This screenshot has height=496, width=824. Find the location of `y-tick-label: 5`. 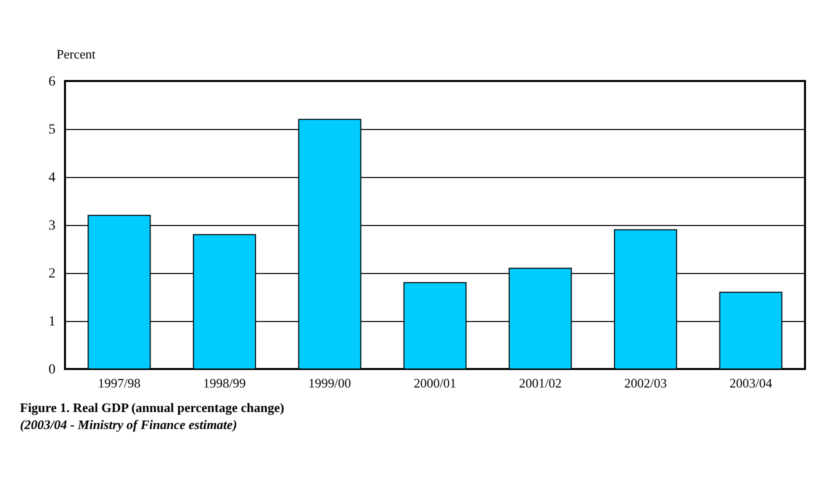

y-tick-label: 5 is located at coordinates (52, 130).